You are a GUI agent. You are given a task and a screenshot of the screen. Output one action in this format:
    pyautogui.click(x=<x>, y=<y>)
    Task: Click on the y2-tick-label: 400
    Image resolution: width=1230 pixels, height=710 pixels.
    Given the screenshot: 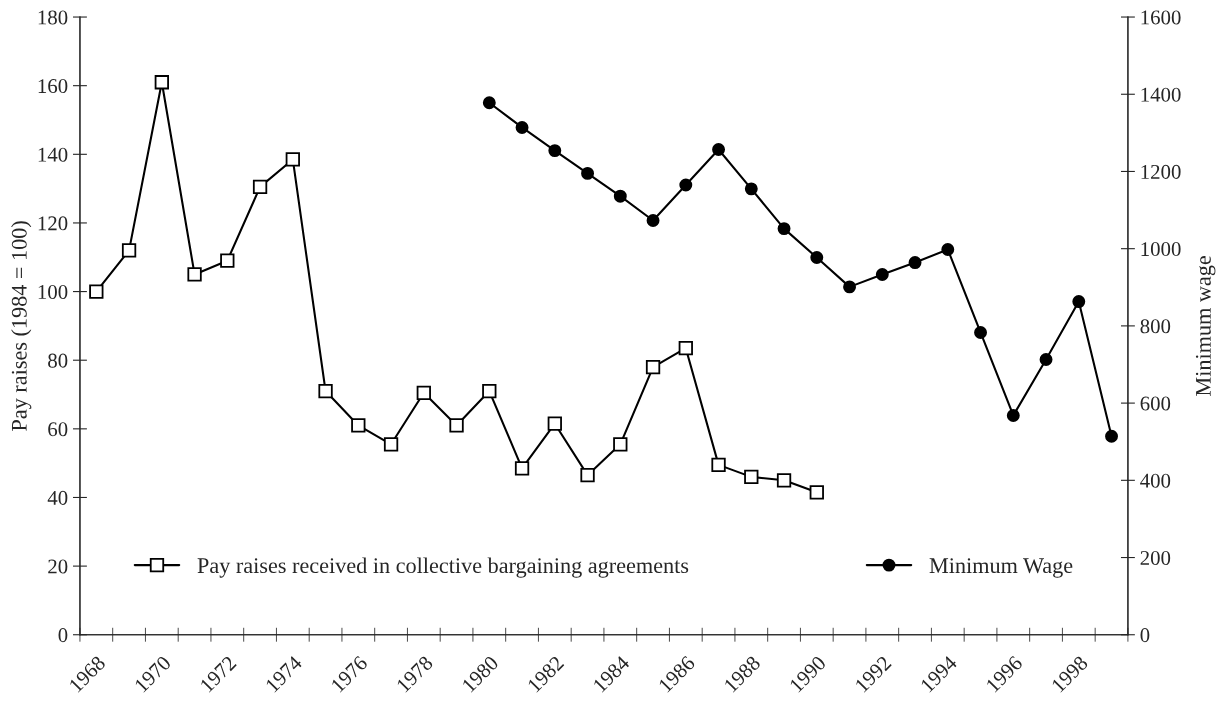 What is the action you would take?
    pyautogui.click(x=1155, y=480)
    